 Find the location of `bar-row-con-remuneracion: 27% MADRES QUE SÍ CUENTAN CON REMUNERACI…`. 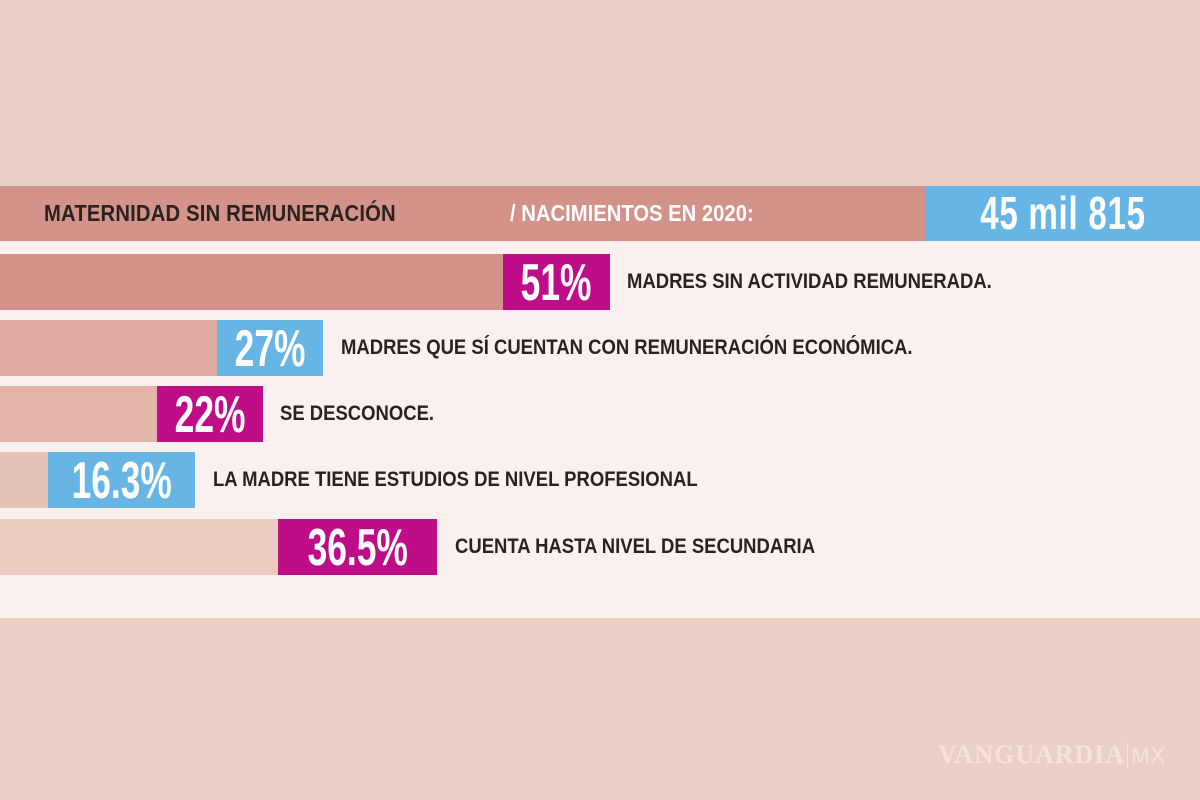

bar-row-con-remuneracion: 27% MADRES QUE SÍ CUENTAN CON REMUNERACI… is located at coordinates (600, 348).